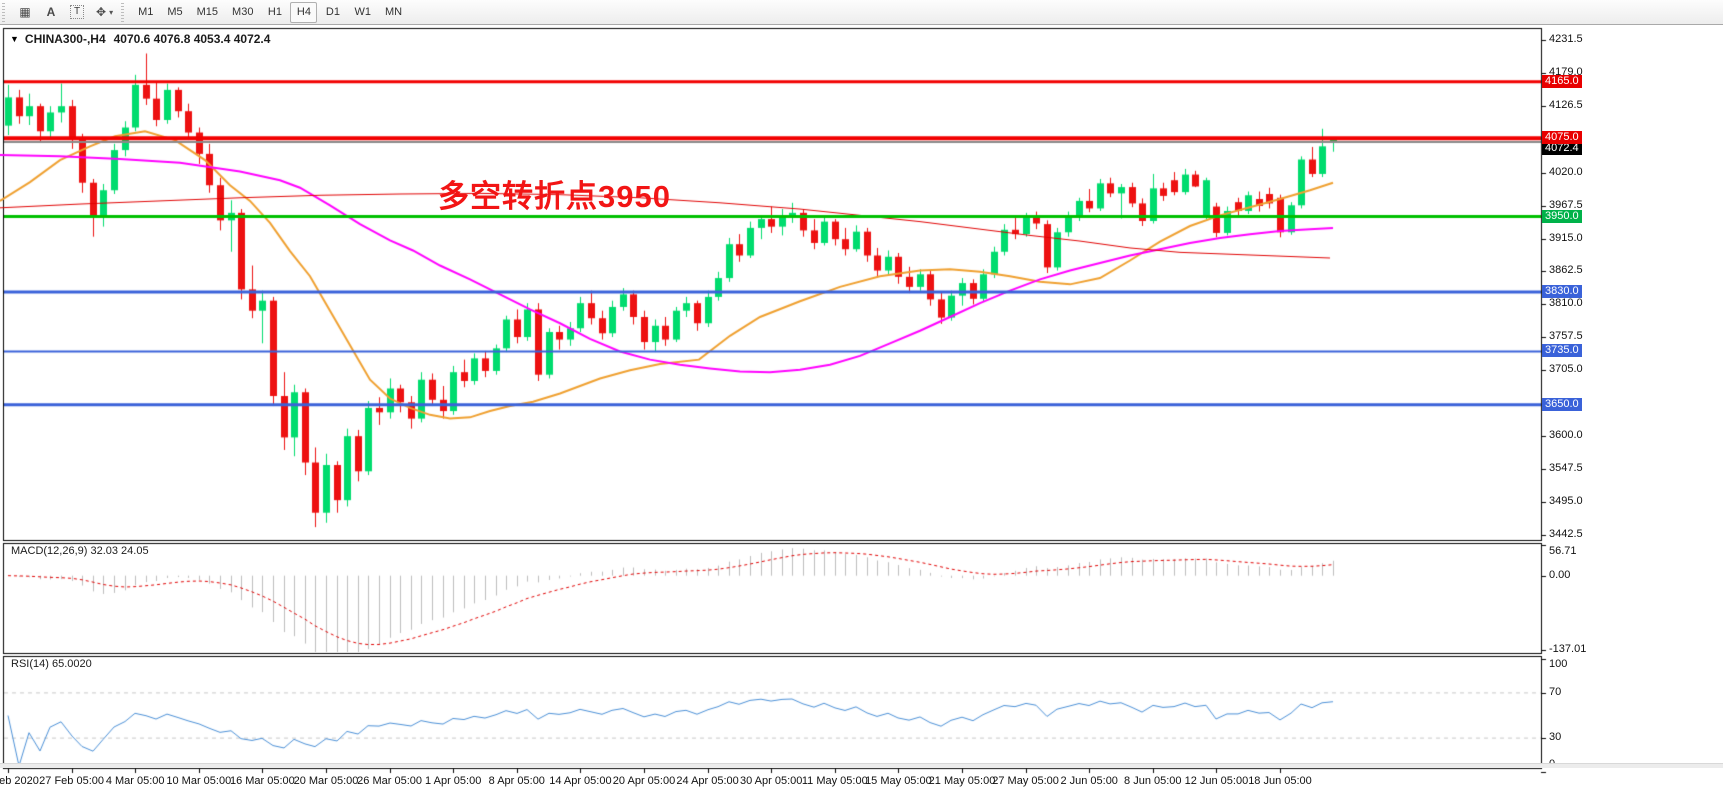 This screenshot has height=793, width=1723. What do you see at coordinates (5, 12) in the screenshot?
I see `toolbar-drag-handle` at bounding box center [5, 12].